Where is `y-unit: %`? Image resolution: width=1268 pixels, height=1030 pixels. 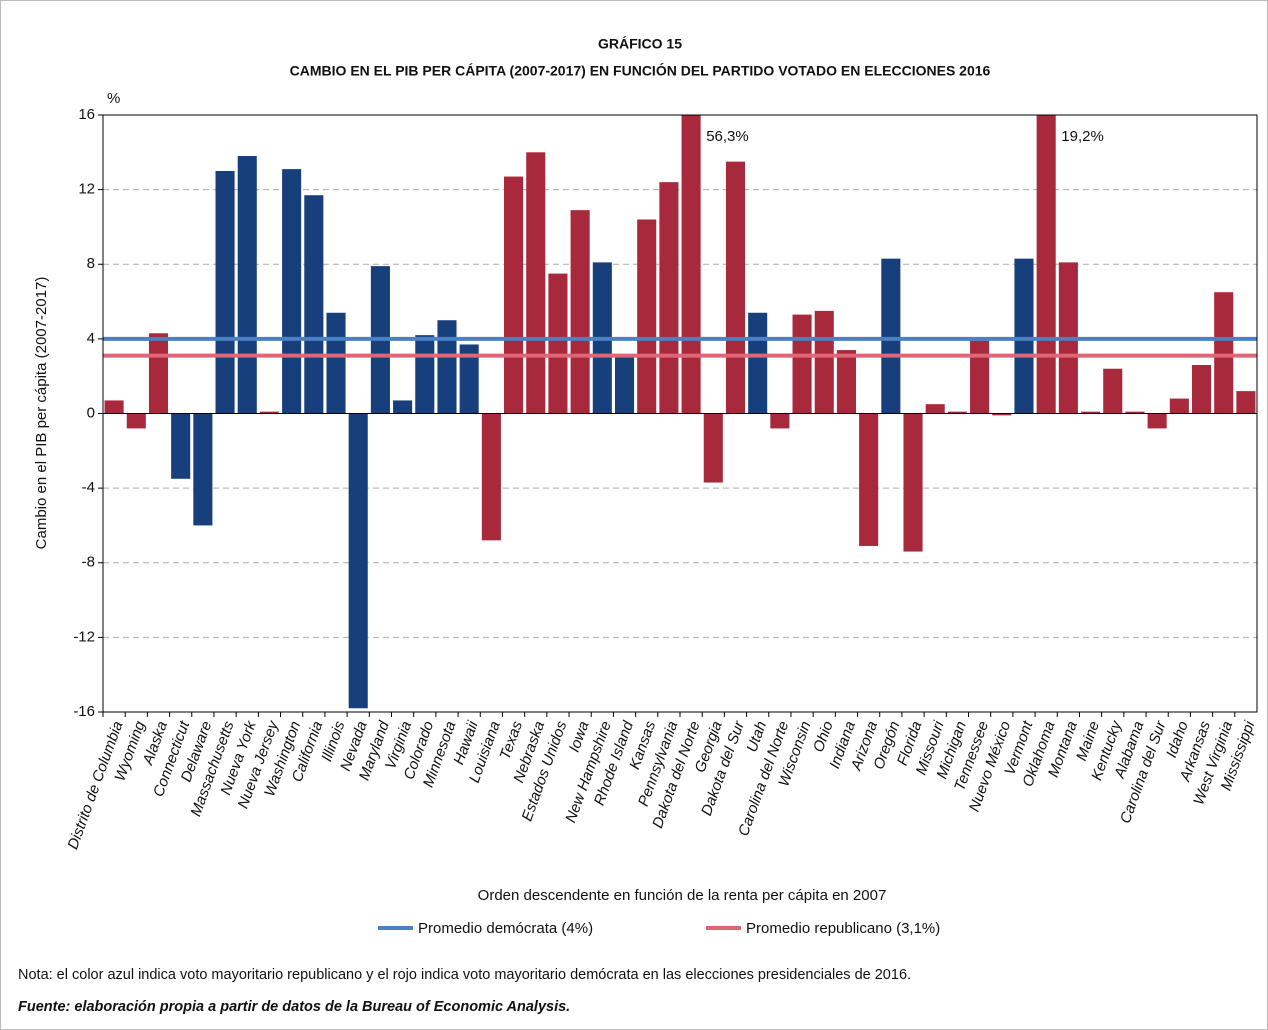
y-unit: % is located at coordinates (113, 98).